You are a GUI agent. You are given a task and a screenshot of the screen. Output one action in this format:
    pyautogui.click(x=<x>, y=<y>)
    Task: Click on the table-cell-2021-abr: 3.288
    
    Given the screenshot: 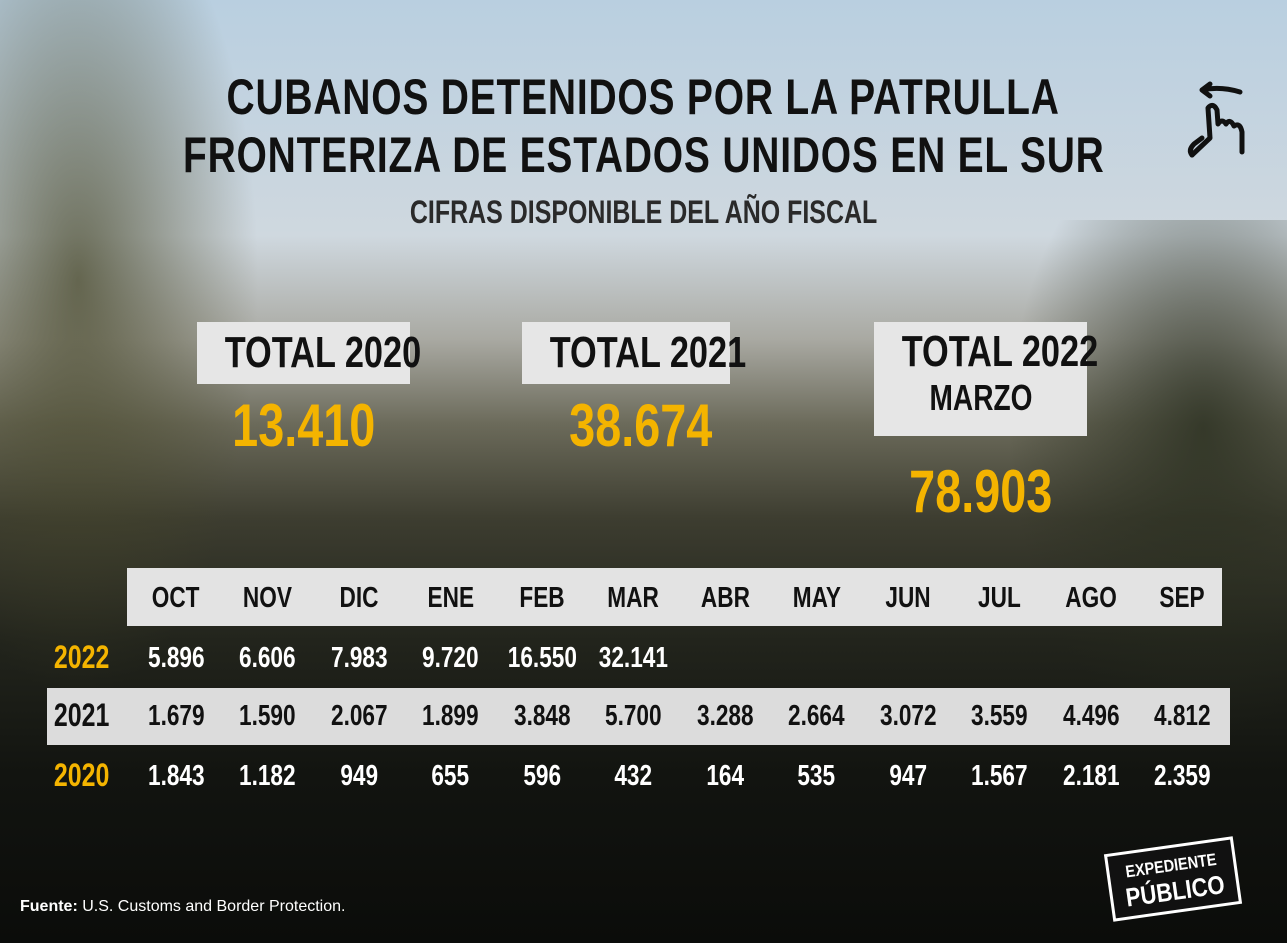 What is the action you would take?
    pyautogui.click(x=725, y=716)
    